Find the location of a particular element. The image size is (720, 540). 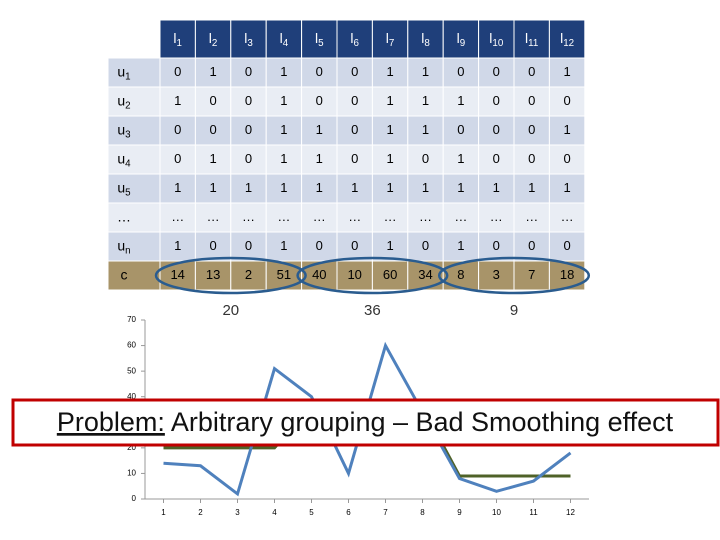

cell-label: l1 is located at coordinates (177, 39).